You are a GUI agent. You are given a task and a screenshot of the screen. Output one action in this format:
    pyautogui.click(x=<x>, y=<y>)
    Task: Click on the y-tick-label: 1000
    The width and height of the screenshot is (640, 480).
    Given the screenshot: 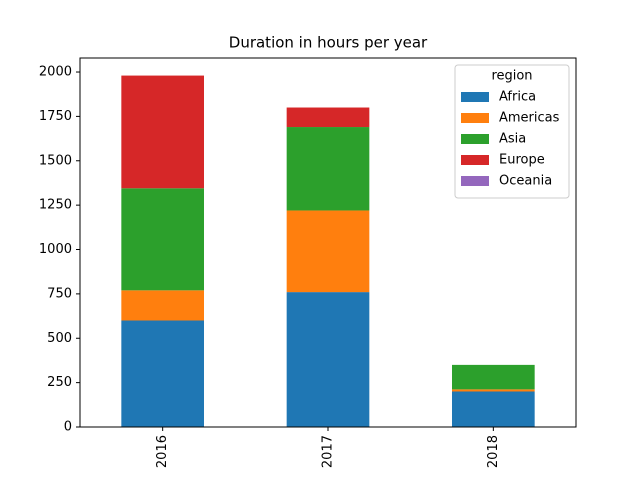 What is the action you would take?
    pyautogui.click(x=55, y=249)
    